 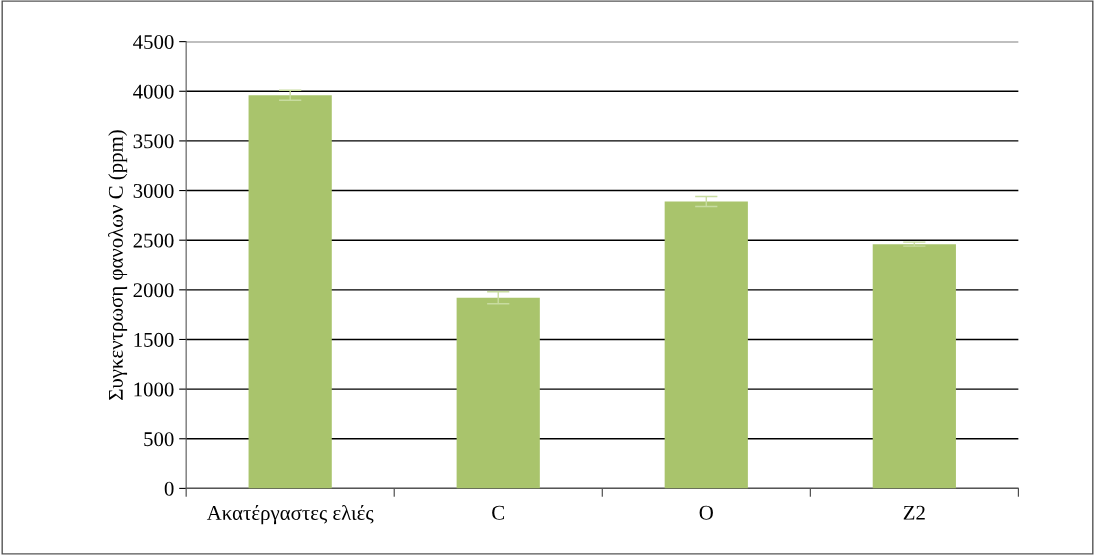 I want to click on y-tick-label: 1500, so click(x=154, y=339).